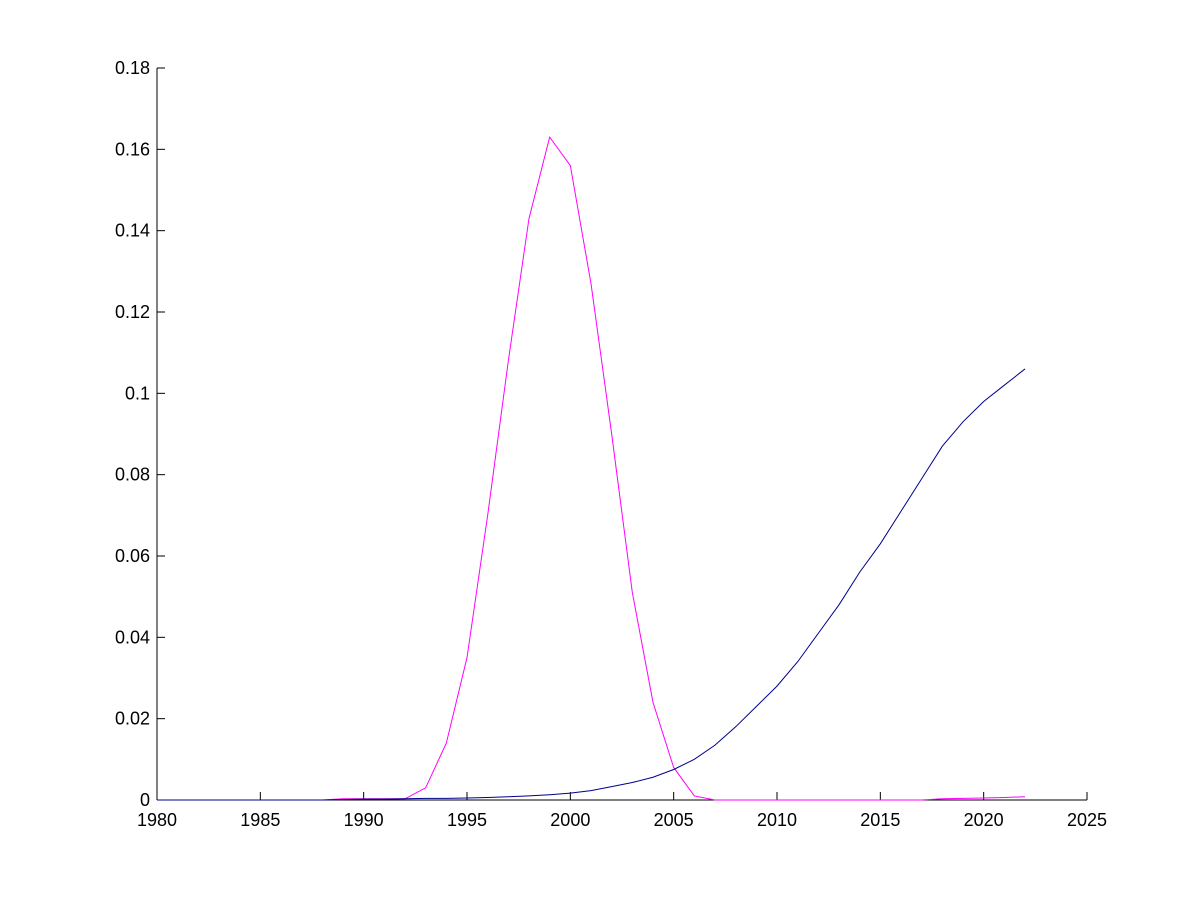 The width and height of the screenshot is (1200, 900). What do you see at coordinates (132, 719) in the screenshot?
I see `y-tick-label: 0.02` at bounding box center [132, 719].